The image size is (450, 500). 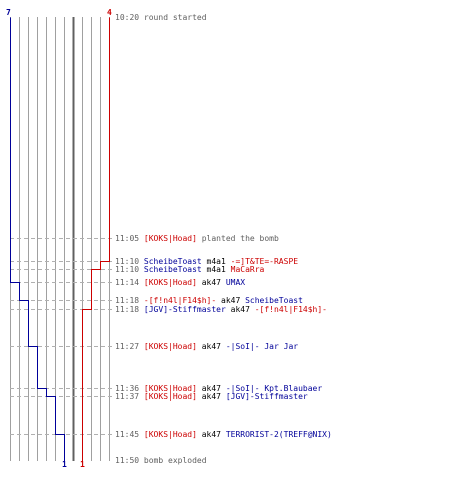 What do you see at coordinates (127, 396) in the screenshot?
I see `event-time: 11:37` at bounding box center [127, 396].